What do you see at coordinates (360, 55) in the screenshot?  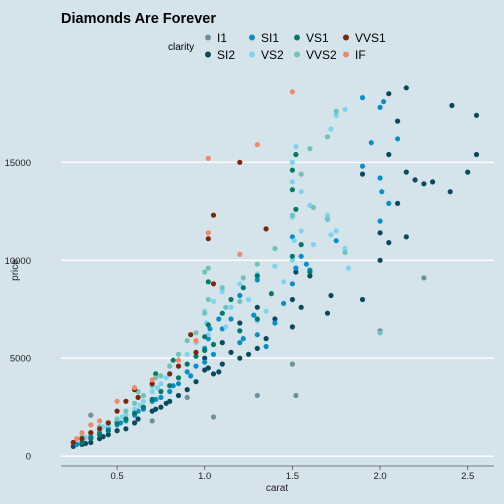 I see `legend-label-if: IF` at bounding box center [360, 55].